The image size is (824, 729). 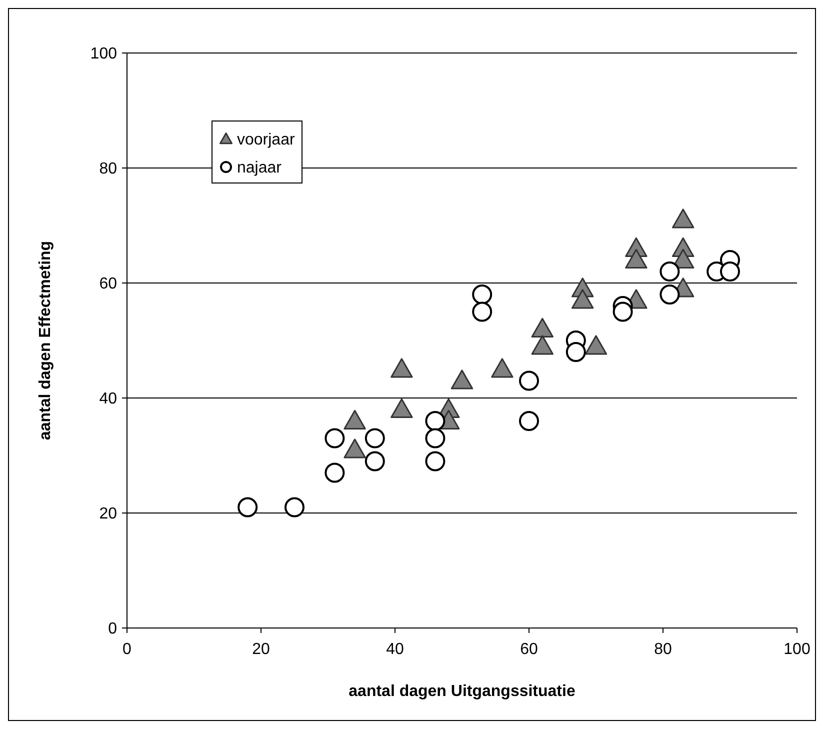 I want to click on x-tick-label: 60, so click(x=529, y=649).